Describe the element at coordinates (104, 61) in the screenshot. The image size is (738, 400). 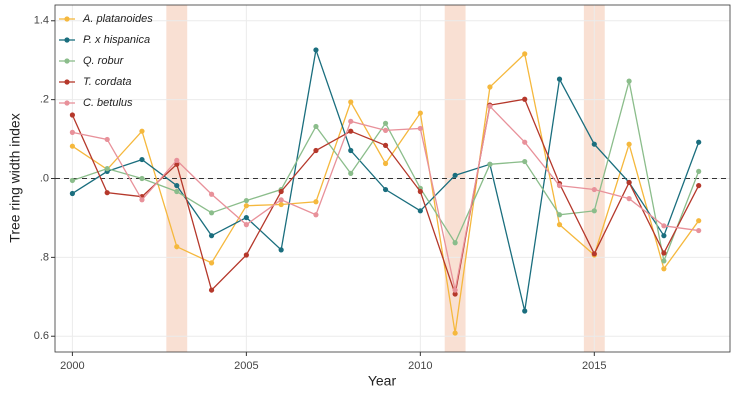
I see `legend-label: Q. robur` at that location.